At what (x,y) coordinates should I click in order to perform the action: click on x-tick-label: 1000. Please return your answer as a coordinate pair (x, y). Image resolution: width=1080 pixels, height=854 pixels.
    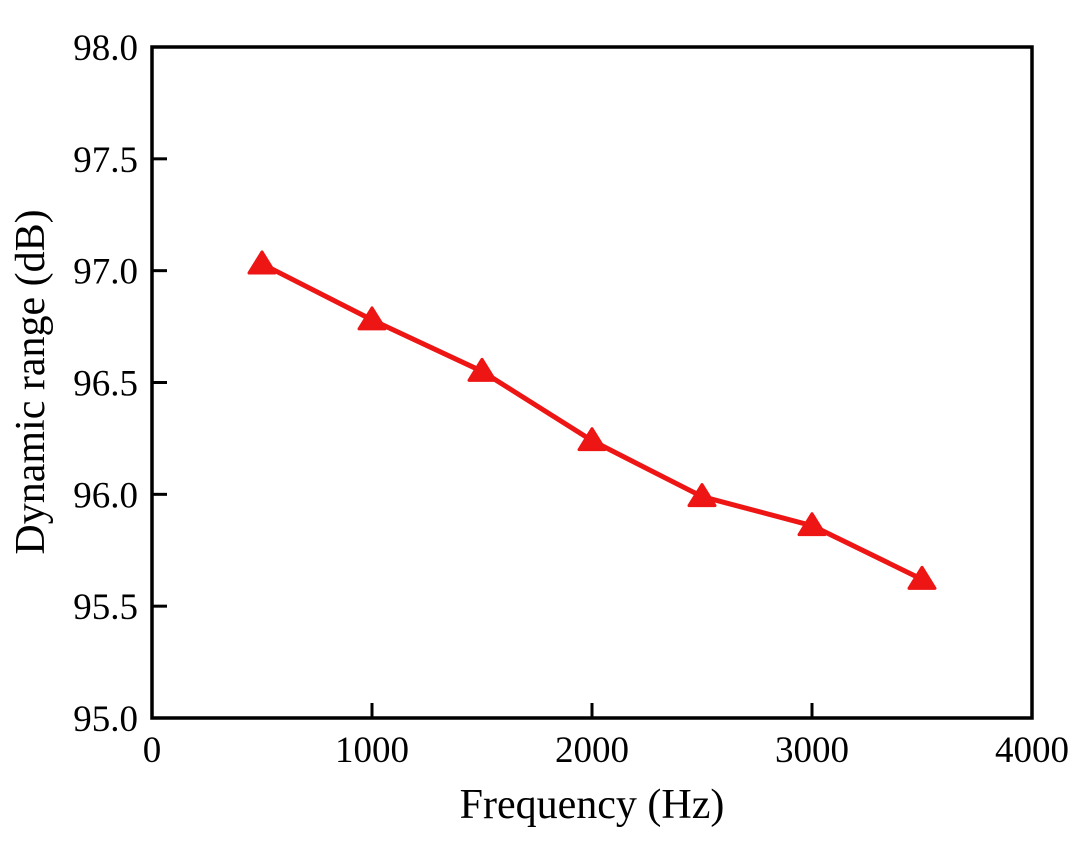
    Looking at the image, I should click on (372, 750).